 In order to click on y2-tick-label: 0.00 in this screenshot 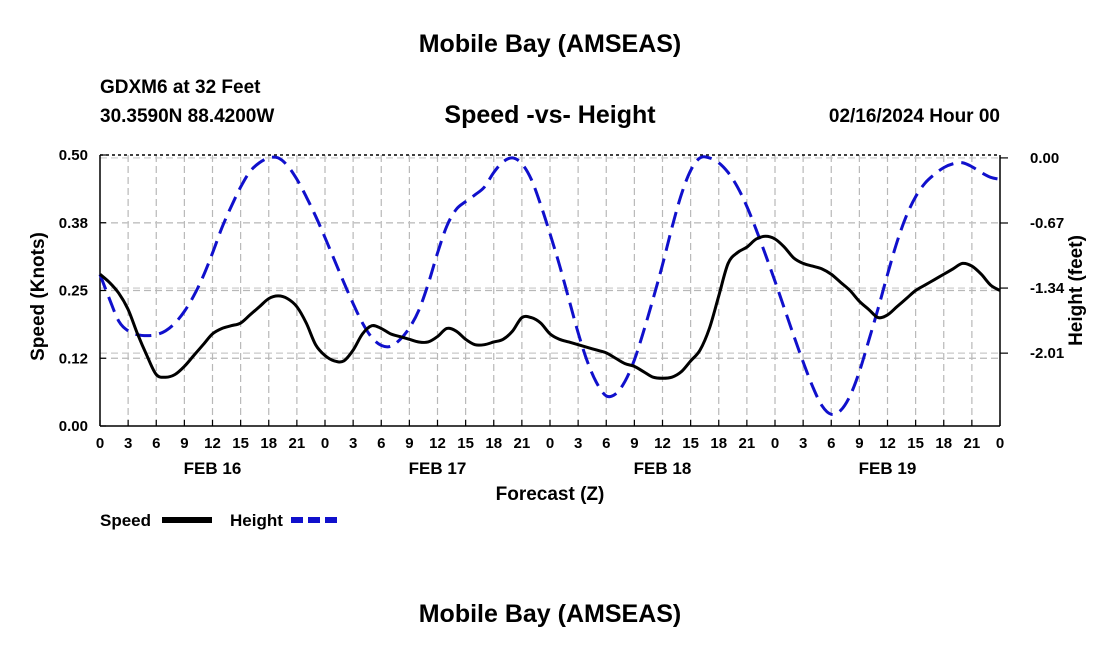, I will do `click(1044, 158)`.